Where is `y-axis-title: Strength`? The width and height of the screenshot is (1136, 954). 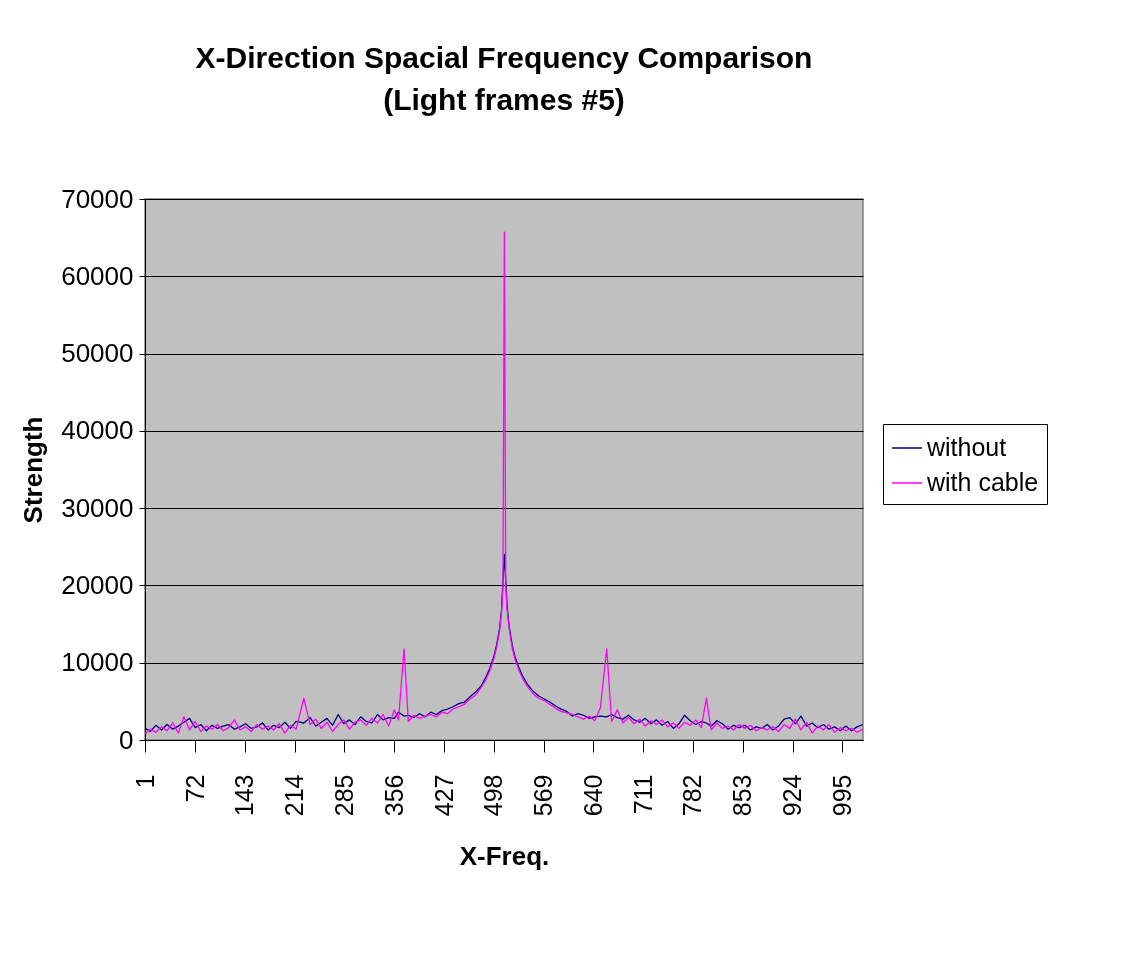
y-axis-title: Strength is located at coordinates (33, 470).